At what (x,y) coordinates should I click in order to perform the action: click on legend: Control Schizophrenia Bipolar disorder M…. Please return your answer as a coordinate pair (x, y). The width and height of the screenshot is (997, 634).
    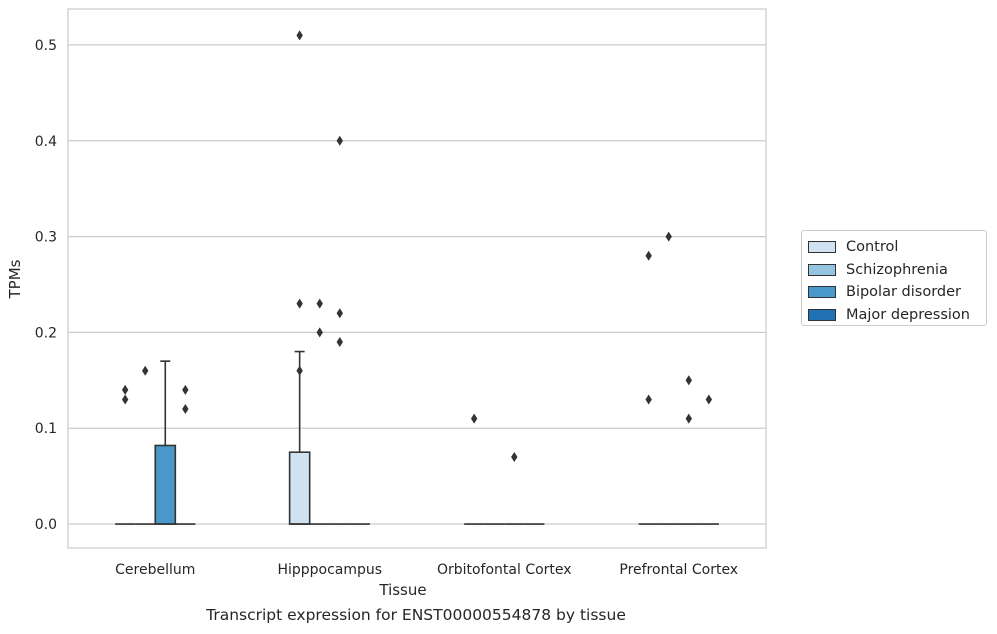
    Looking at the image, I should click on (894, 278).